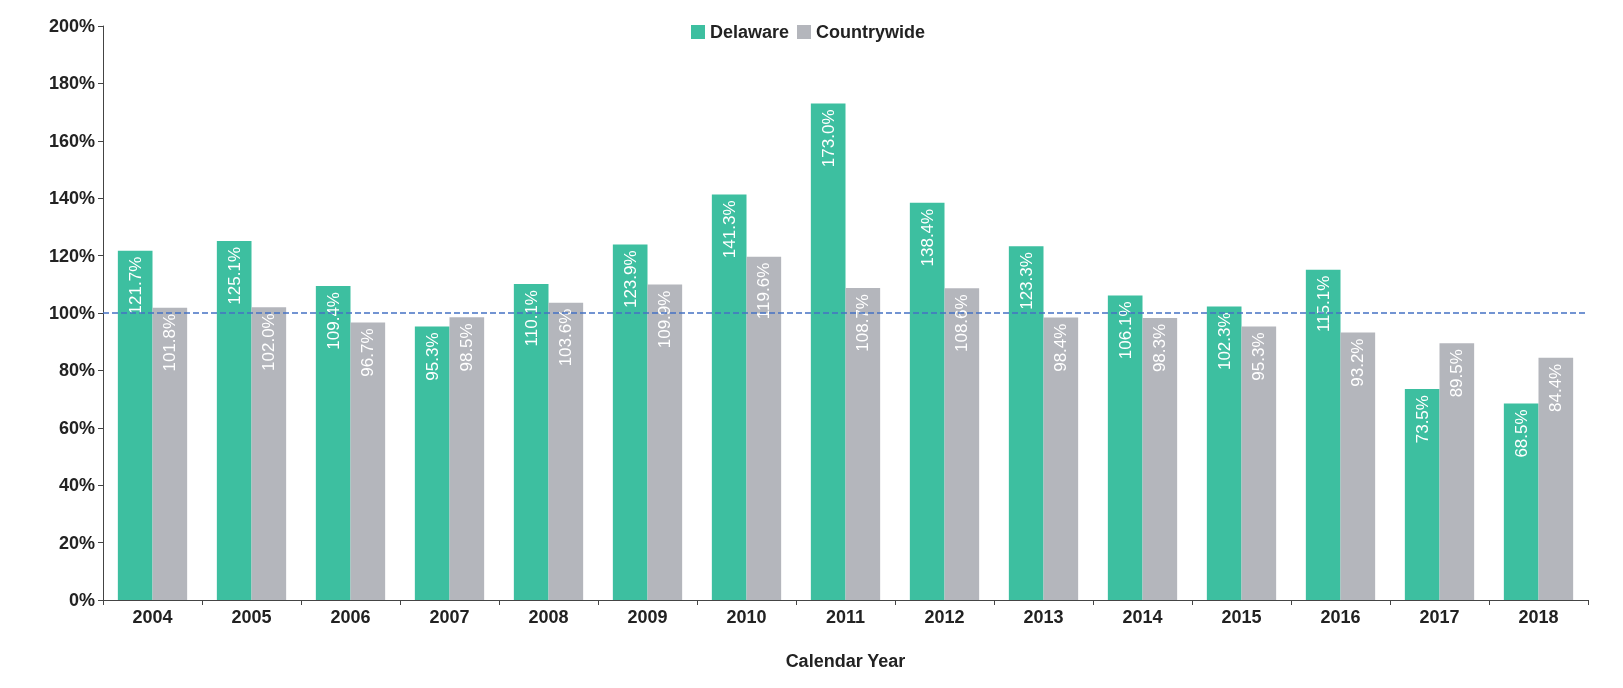 The height and width of the screenshot is (688, 1623). Describe the element at coordinates (566, 337) in the screenshot. I see `data-label: 103.6%` at that location.